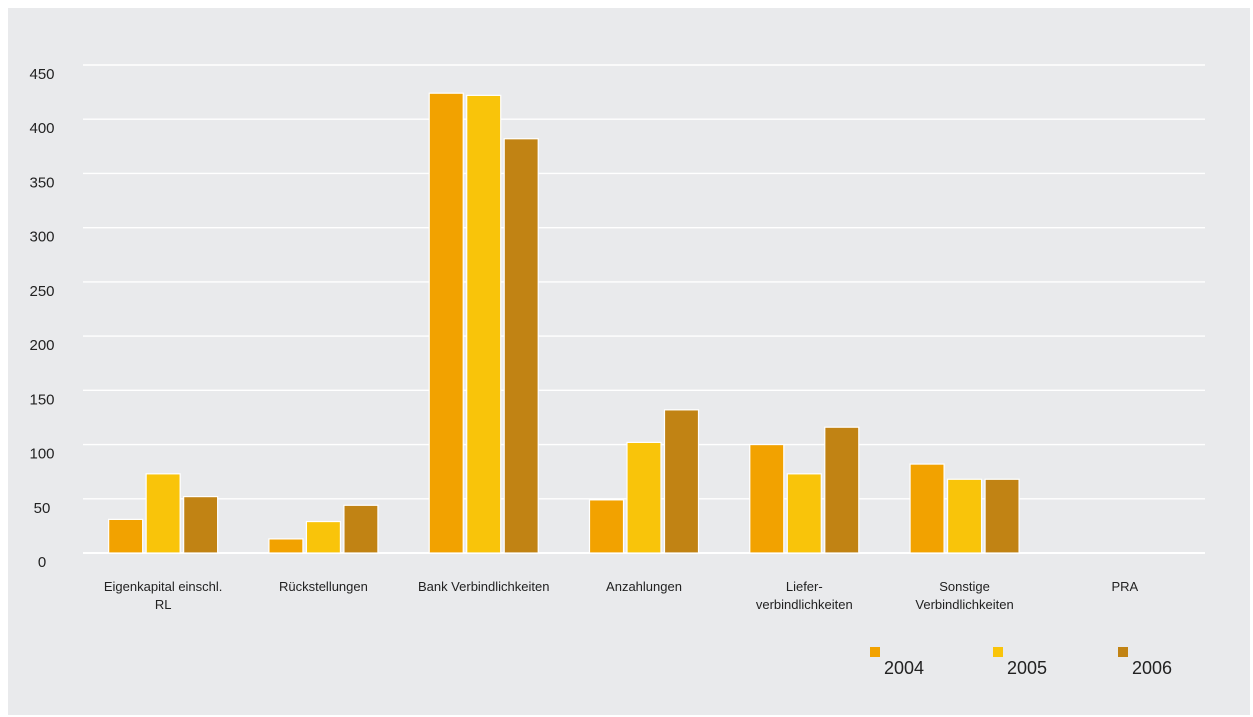  I want to click on x-tick-label: Rückstellungen, so click(323, 586).